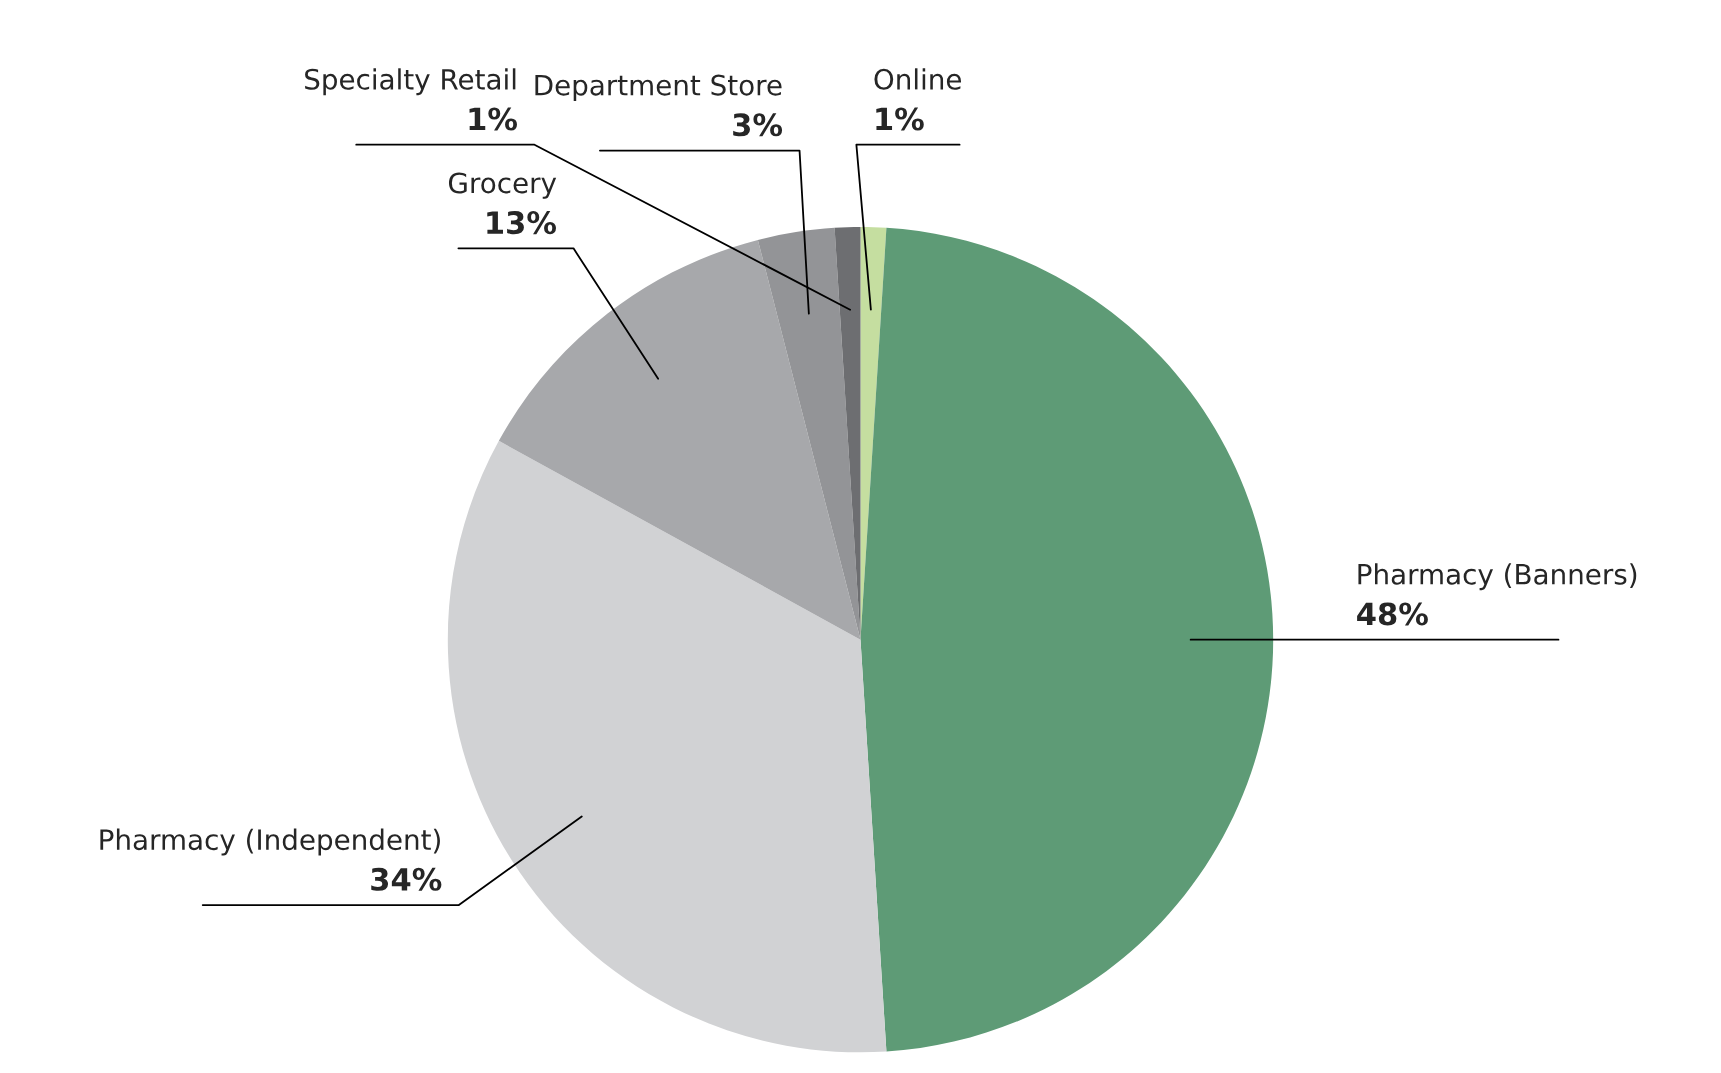 The height and width of the screenshot is (1073, 1721). Describe the element at coordinates (1392, 614) in the screenshot. I see `data-label: 48%` at that location.